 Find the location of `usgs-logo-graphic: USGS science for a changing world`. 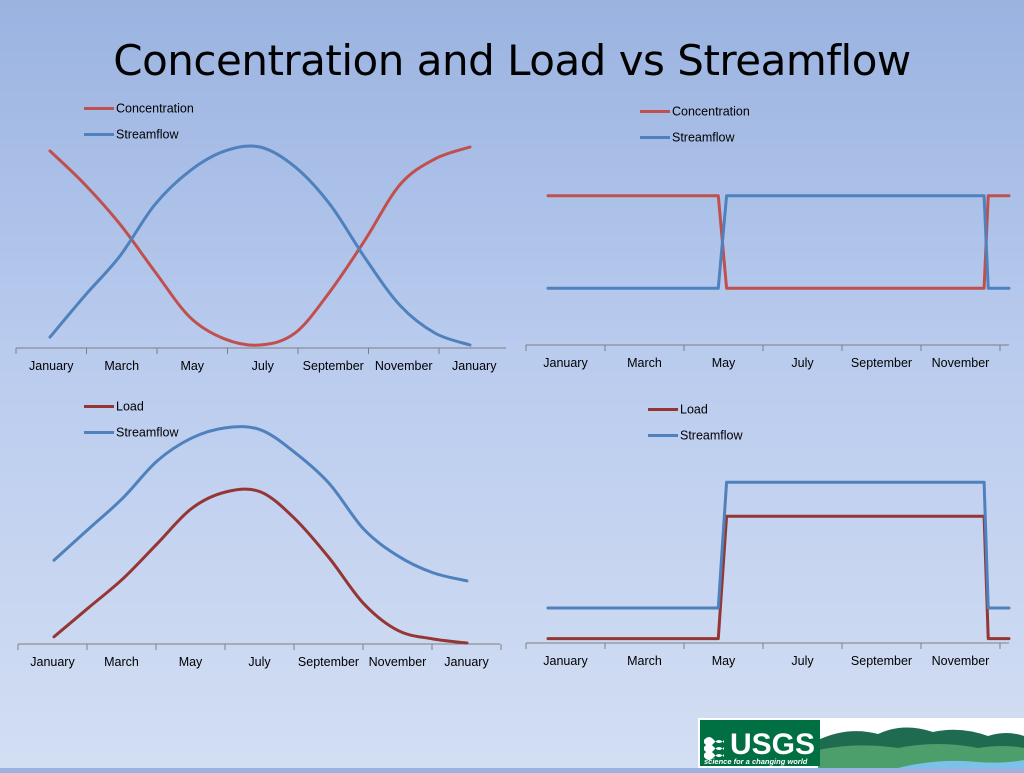

usgs-logo-graphic: USGS science for a changing world is located at coordinates (861, 743).